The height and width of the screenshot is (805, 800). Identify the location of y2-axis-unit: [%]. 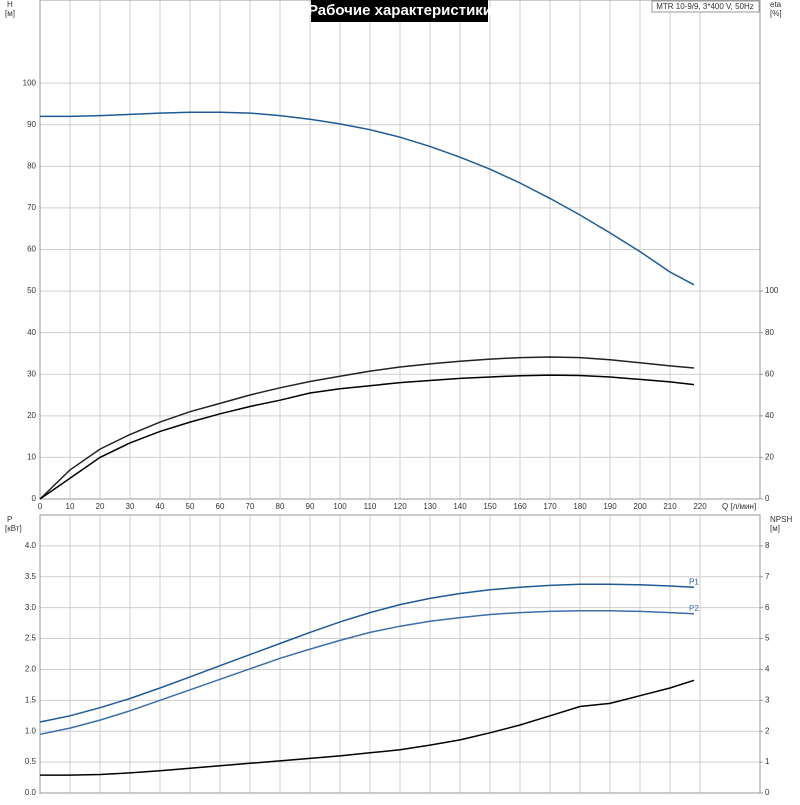
(776, 13).